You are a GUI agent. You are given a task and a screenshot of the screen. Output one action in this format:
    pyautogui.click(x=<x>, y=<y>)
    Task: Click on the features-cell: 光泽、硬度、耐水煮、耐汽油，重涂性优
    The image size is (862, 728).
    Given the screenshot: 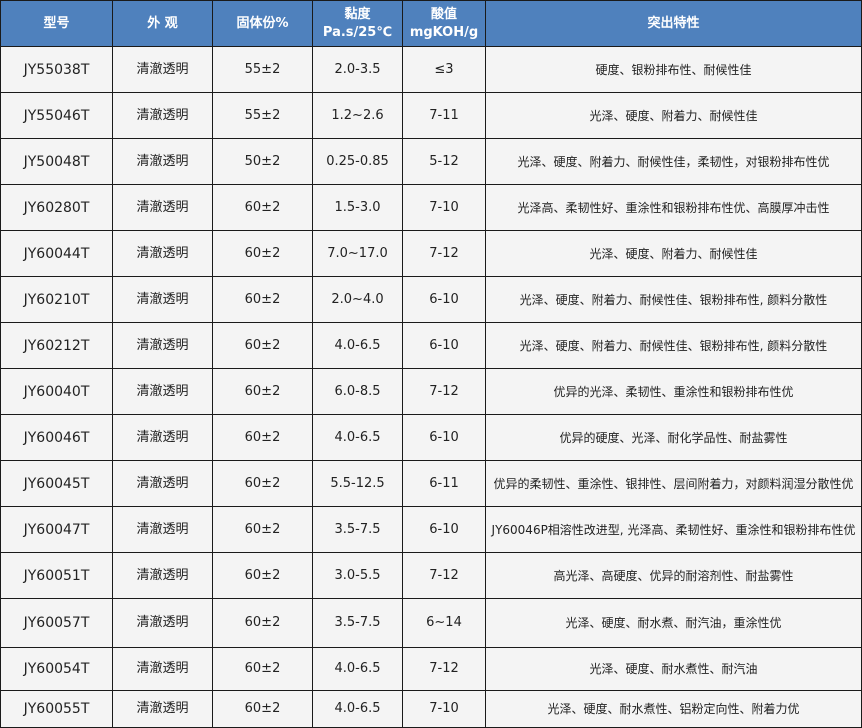 What is the action you would take?
    pyautogui.click(x=673, y=623)
    